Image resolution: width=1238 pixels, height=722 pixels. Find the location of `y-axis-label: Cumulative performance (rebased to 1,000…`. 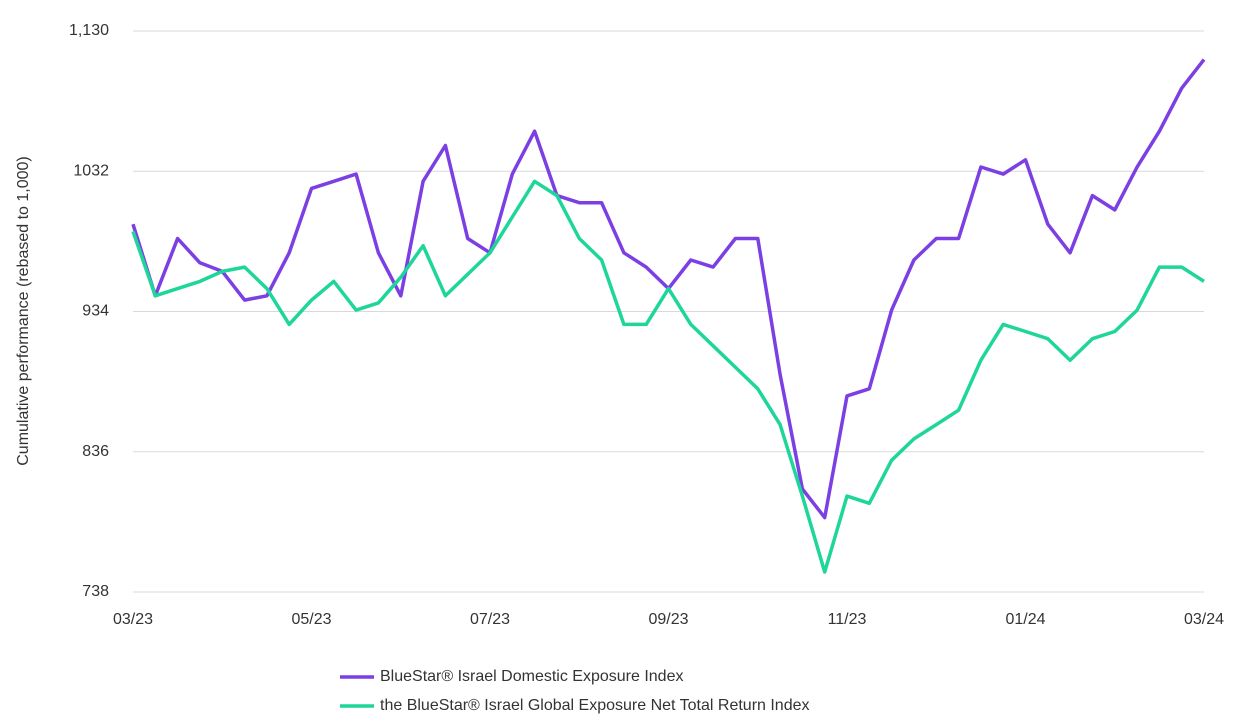

y-axis-label: Cumulative performance (rebased to 1,000… is located at coordinates (23, 311).